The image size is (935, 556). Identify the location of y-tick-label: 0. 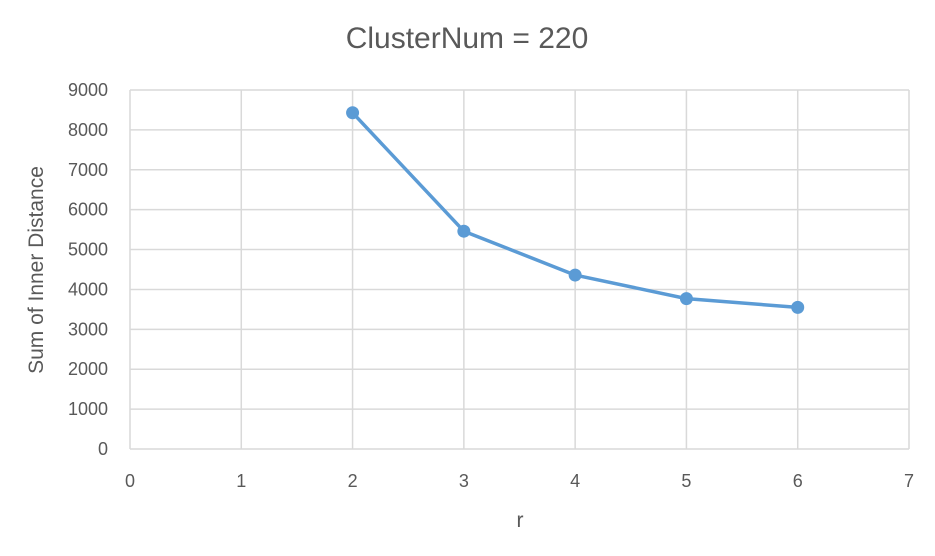
(103, 449).